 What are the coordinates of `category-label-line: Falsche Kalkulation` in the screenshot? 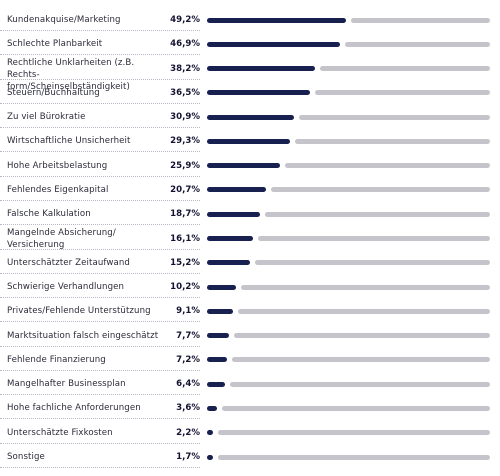 It's located at (49, 214).